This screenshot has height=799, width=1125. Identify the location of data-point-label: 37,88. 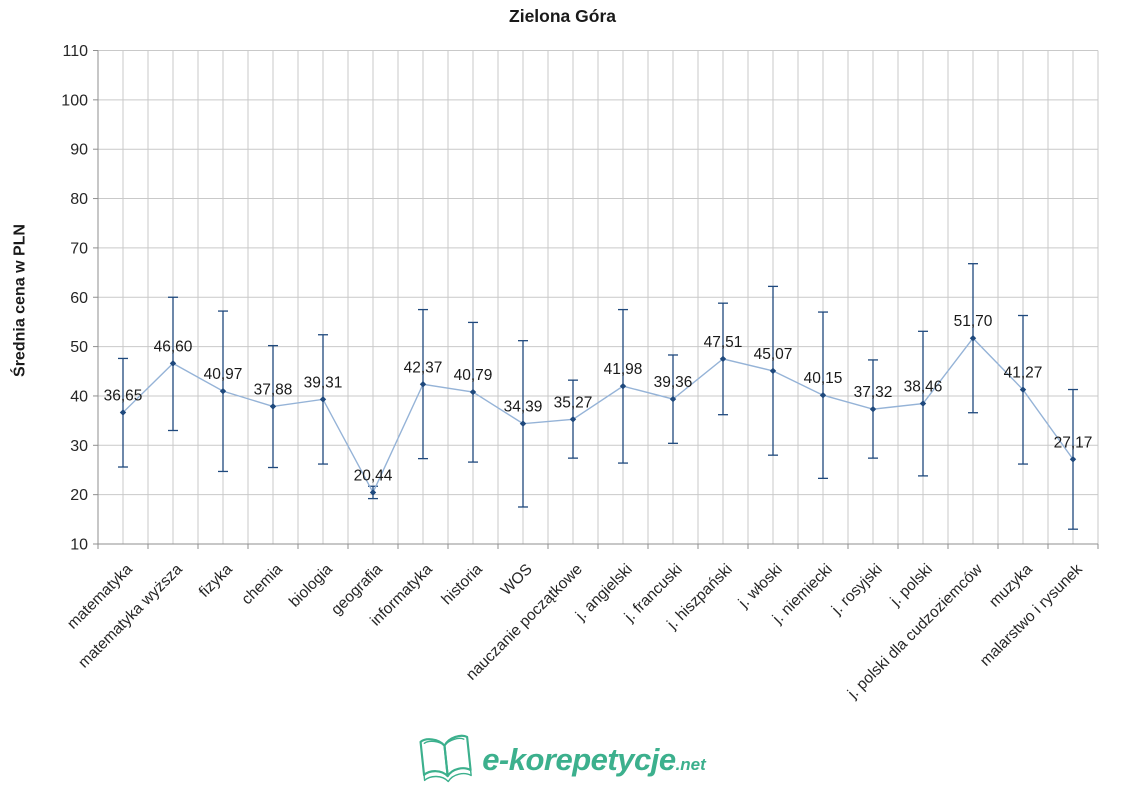
(273, 389).